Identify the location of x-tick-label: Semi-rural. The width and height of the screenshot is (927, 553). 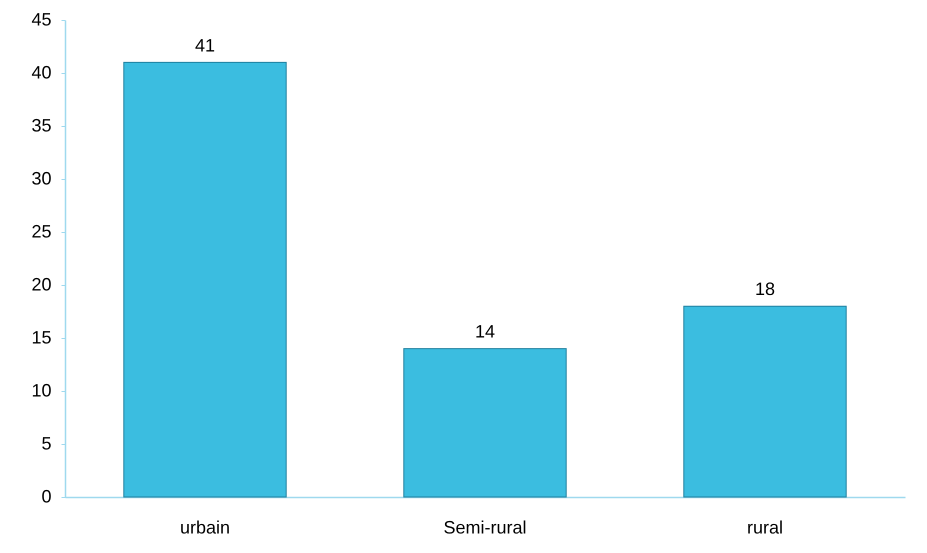
(485, 528).